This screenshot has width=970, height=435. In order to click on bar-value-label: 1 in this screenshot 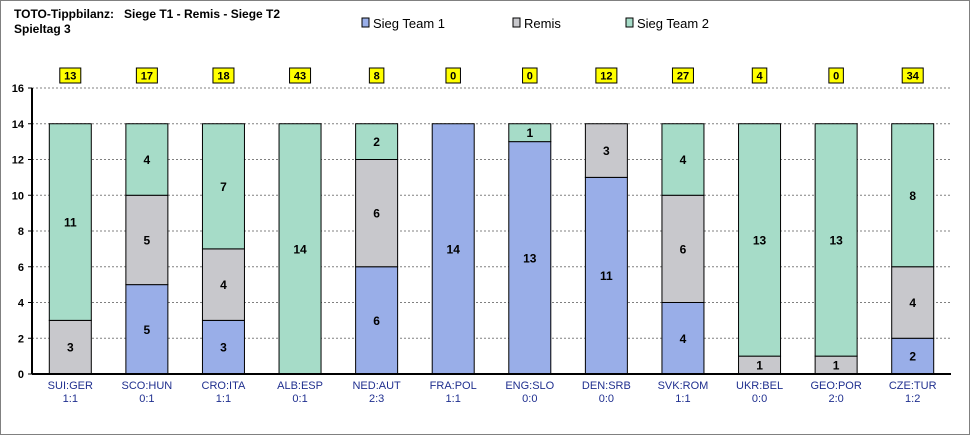, I will do `click(759, 366)`.